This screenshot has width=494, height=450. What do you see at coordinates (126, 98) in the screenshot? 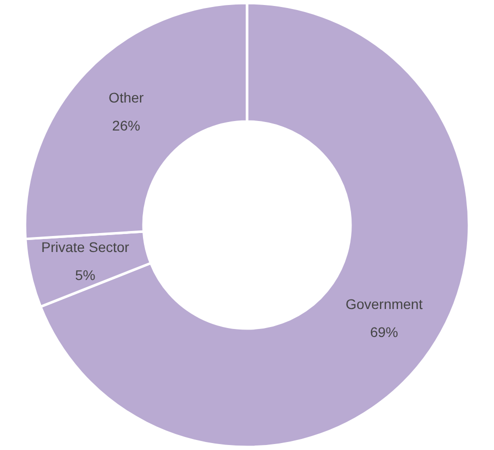
I see `slice-label: Other` at bounding box center [126, 98].